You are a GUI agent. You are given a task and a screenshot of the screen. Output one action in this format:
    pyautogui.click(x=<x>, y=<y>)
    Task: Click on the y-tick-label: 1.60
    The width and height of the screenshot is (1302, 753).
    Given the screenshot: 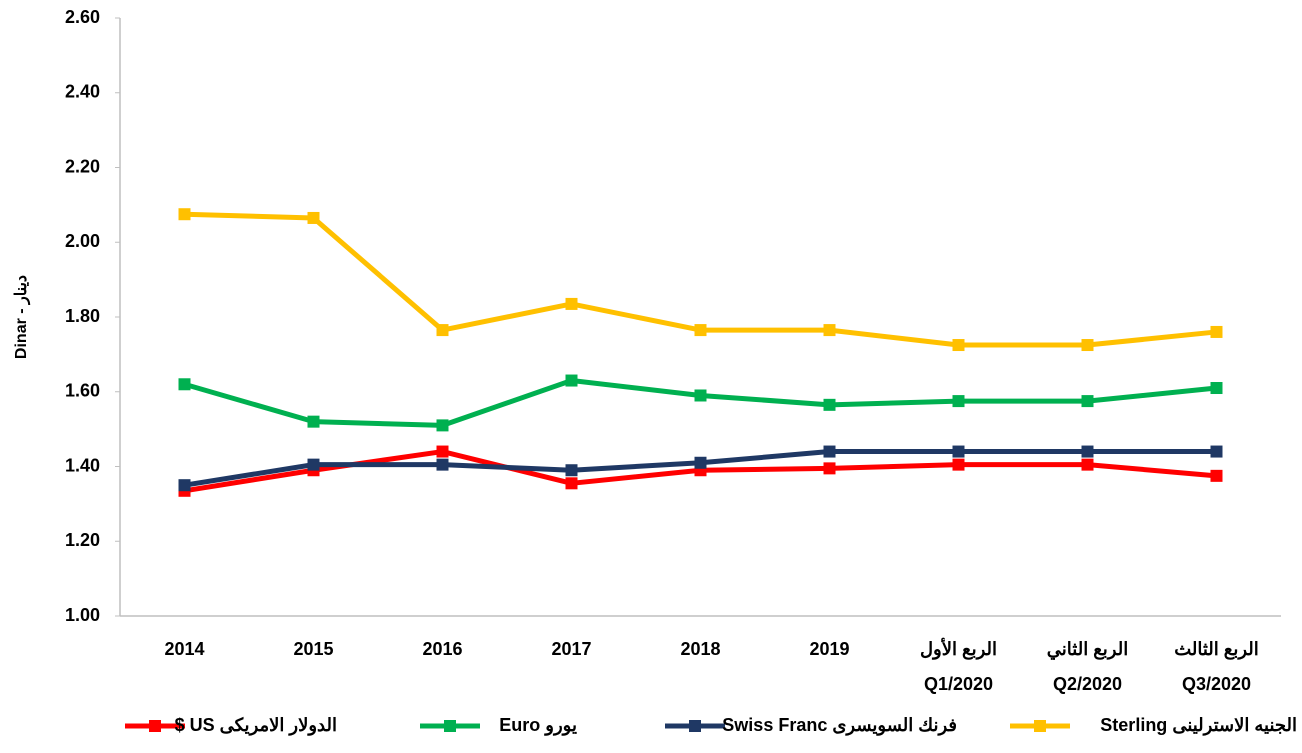 What is the action you would take?
    pyautogui.click(x=82, y=391)
    